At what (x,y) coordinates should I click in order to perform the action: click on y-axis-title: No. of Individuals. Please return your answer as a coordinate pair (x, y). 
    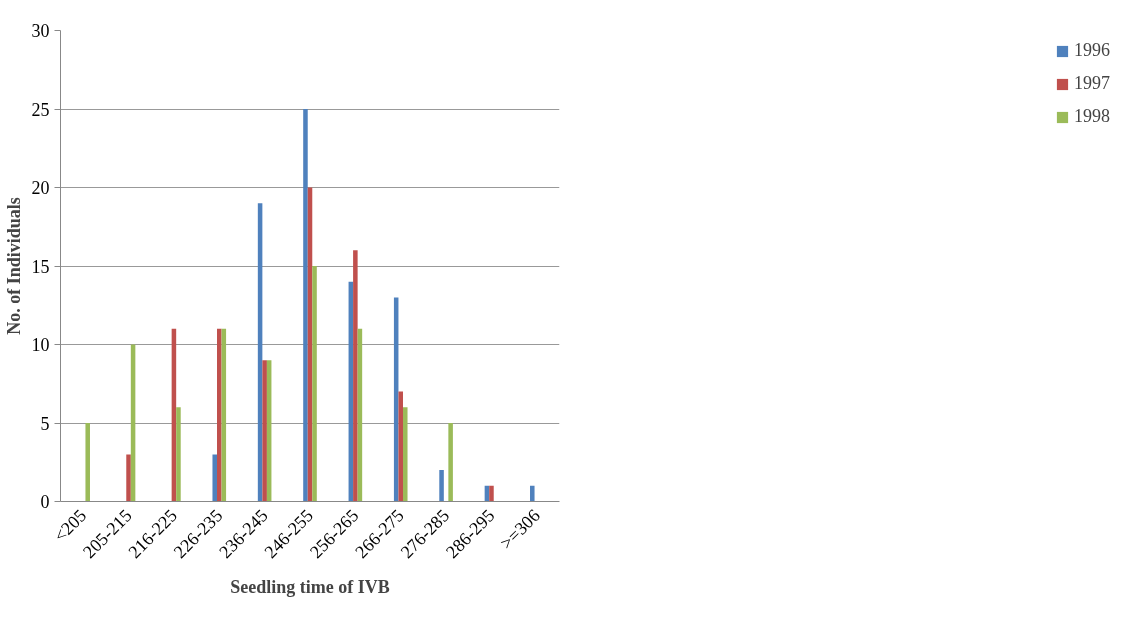
    Looking at the image, I should click on (13, 266).